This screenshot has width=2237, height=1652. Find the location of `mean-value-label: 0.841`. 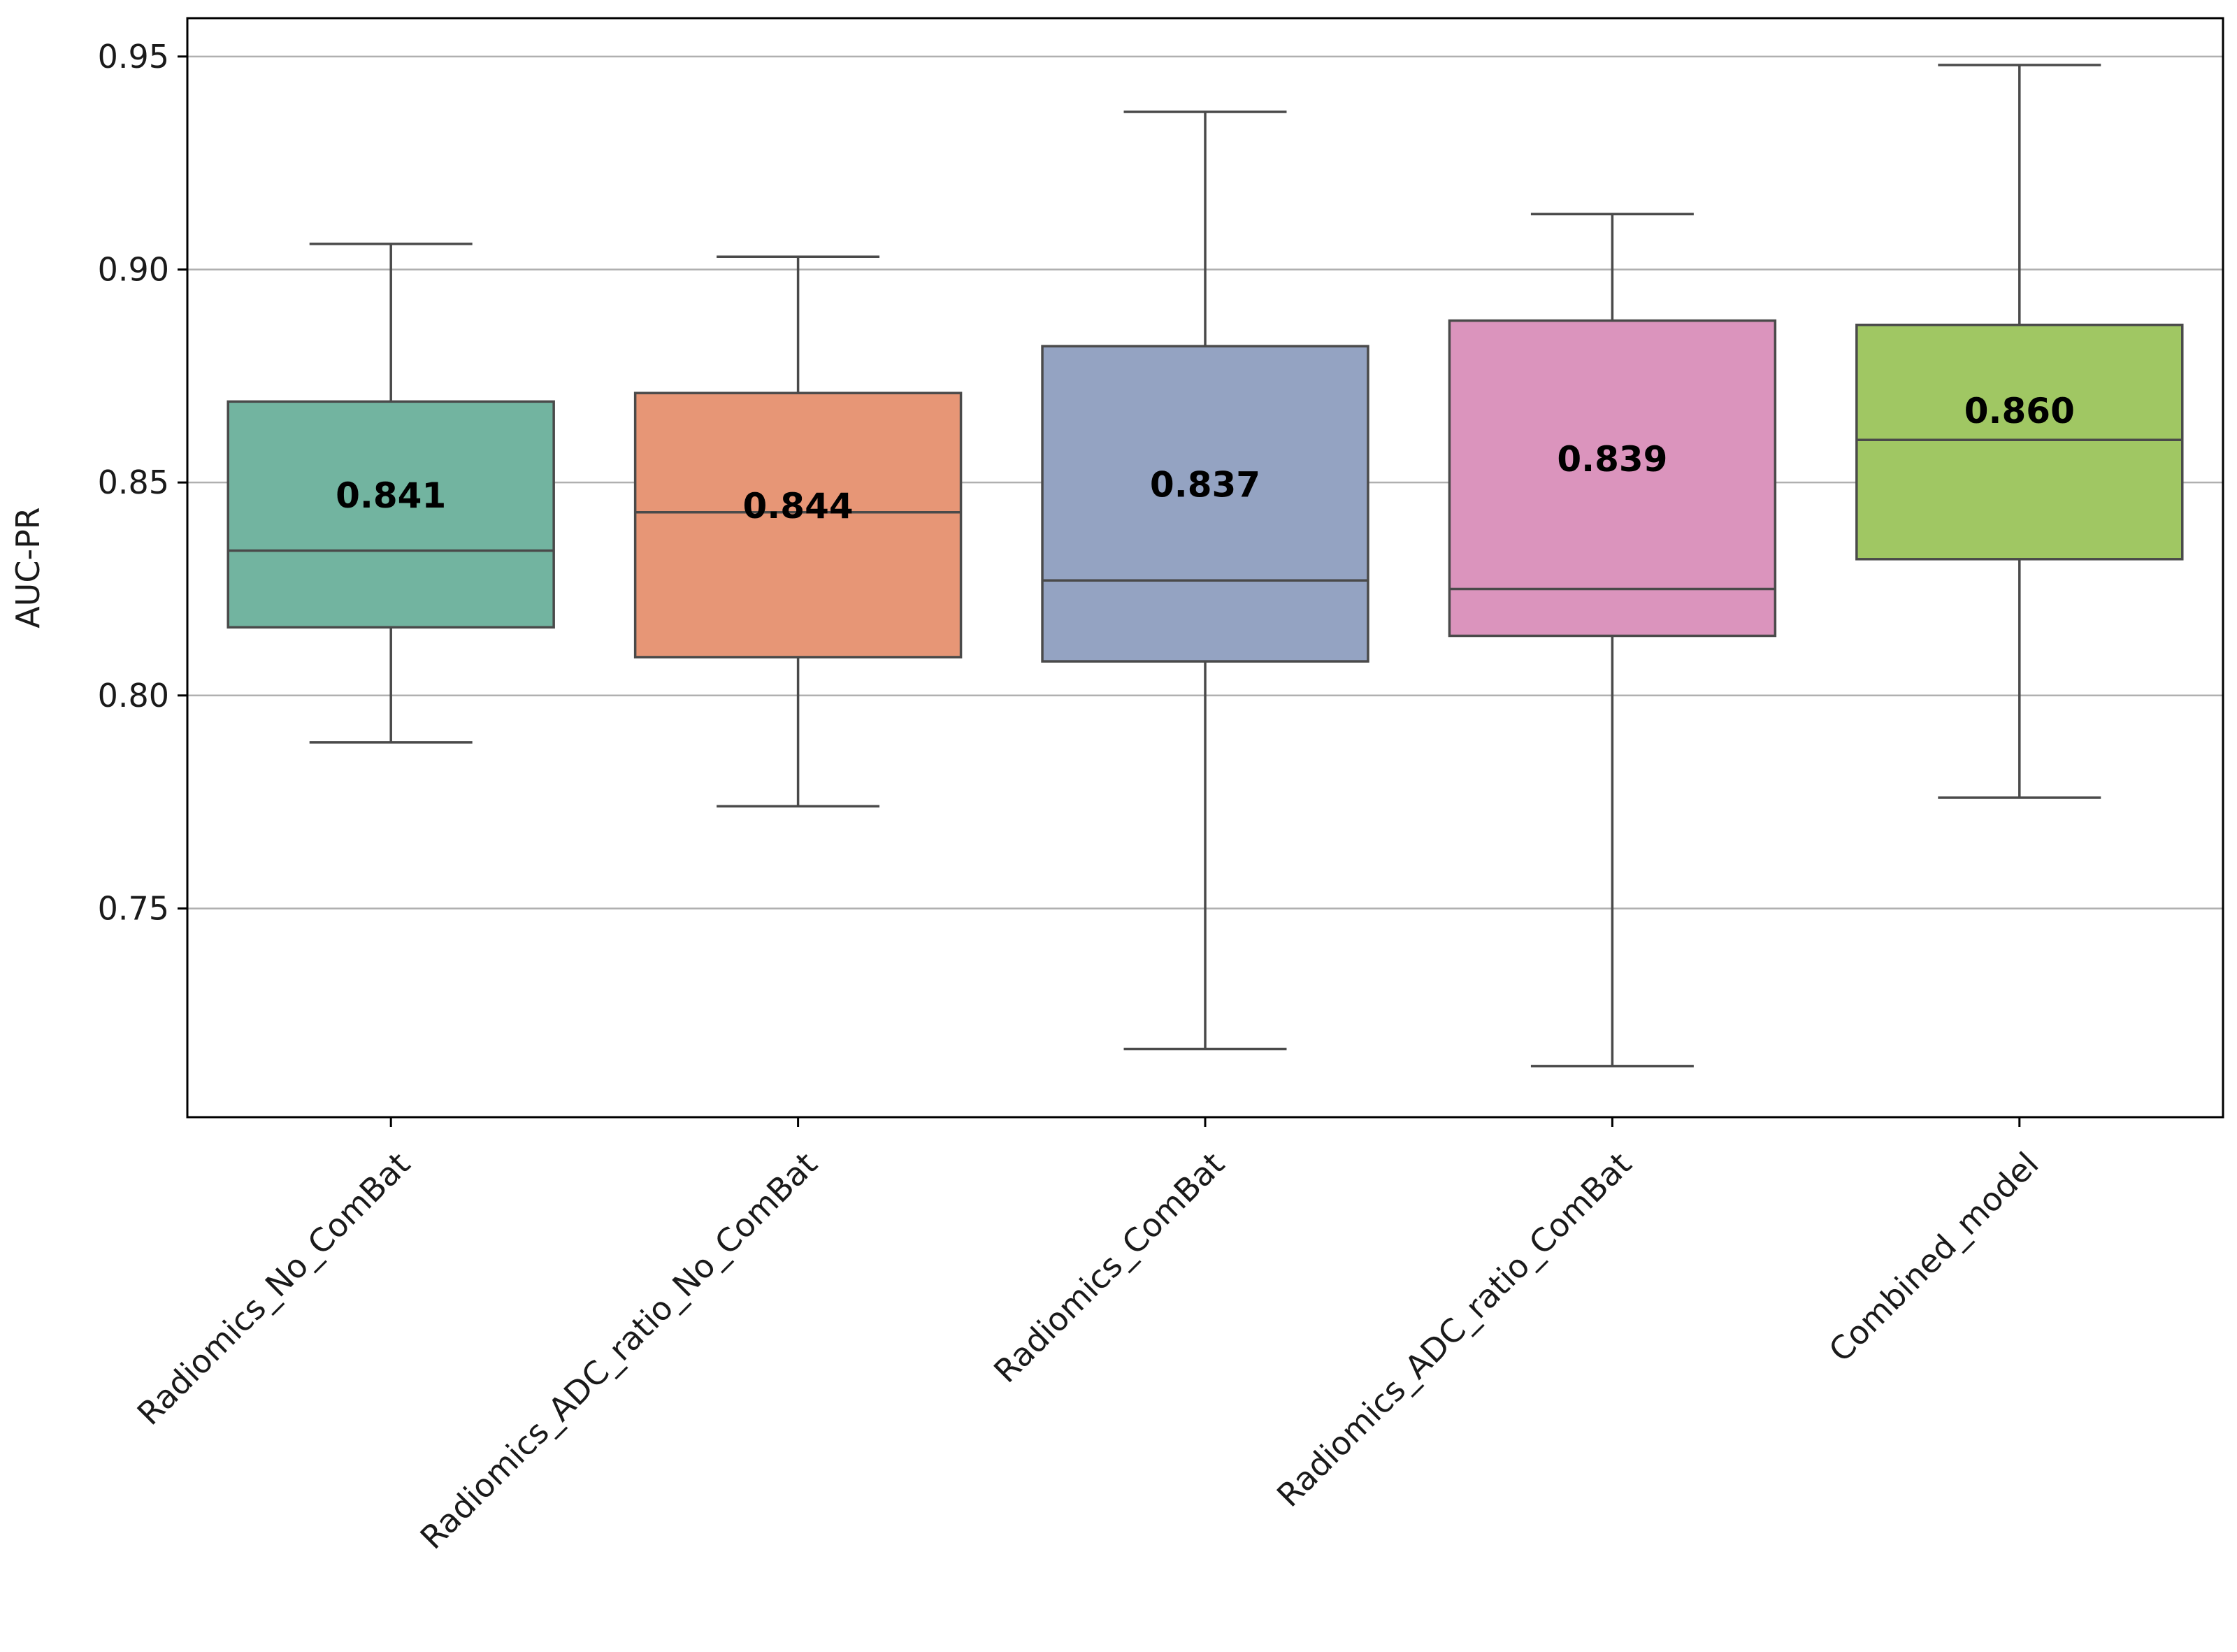

mean-value-label: 0.841 is located at coordinates (391, 495).